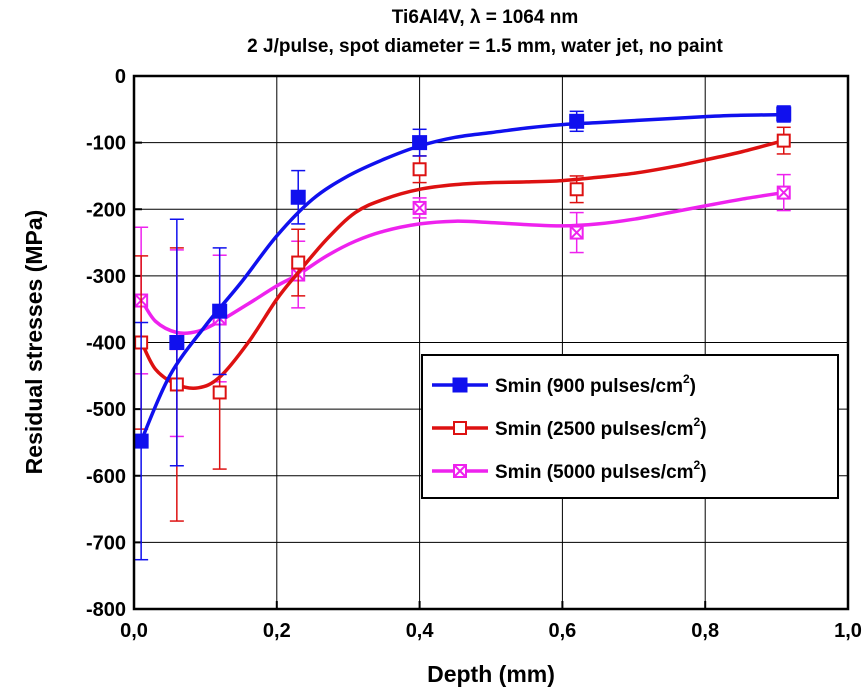 The width and height of the screenshot is (868, 692). What do you see at coordinates (491, 674) in the screenshot?
I see `x-axis-label: Depth (mm)` at bounding box center [491, 674].